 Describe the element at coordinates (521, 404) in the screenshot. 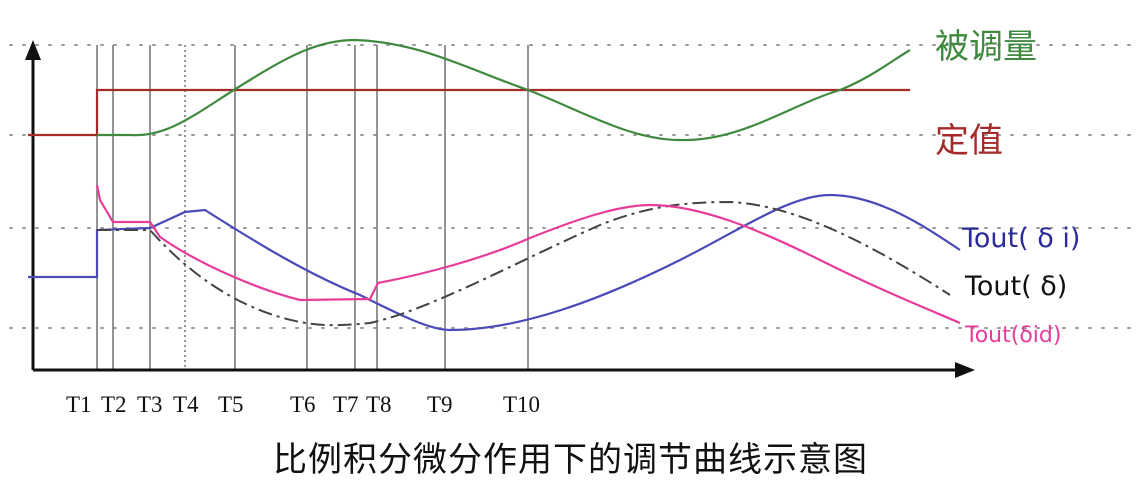

I see `tick-label-t10: T10` at that location.